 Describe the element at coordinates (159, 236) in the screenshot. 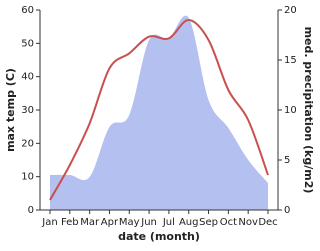

I see `x-axis-label: date (month)` at that location.